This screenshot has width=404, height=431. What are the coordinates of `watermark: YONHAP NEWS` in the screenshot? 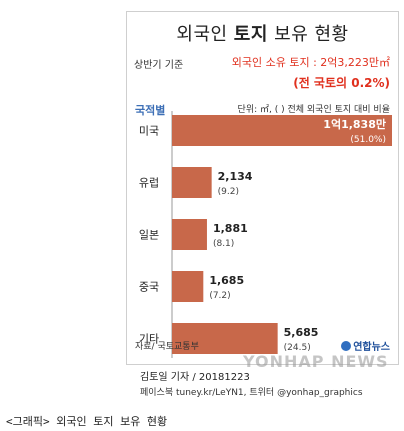 It's located at (316, 361).